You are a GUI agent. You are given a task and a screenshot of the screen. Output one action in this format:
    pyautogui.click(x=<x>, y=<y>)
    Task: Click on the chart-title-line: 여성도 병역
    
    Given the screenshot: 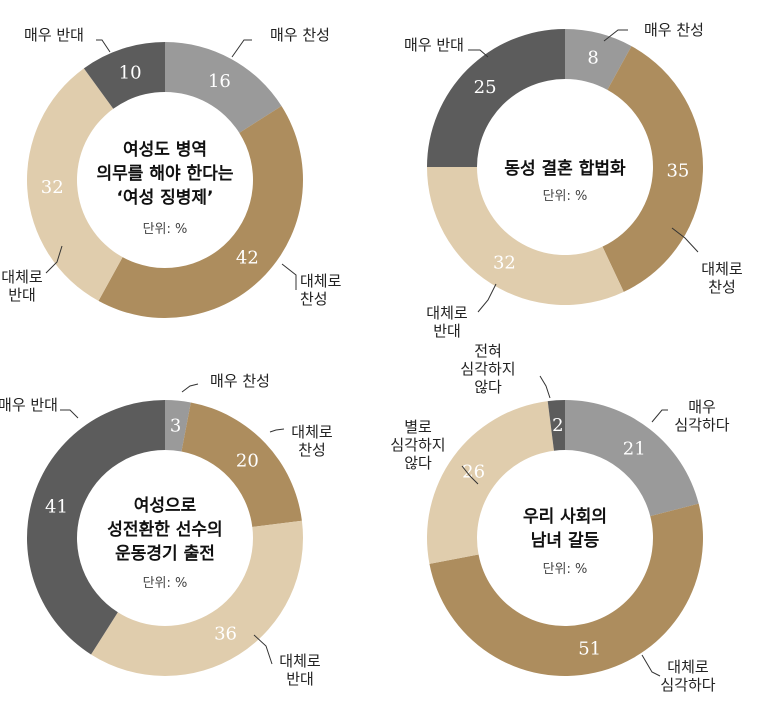 What is the action you would take?
    pyautogui.click(x=165, y=150)
    